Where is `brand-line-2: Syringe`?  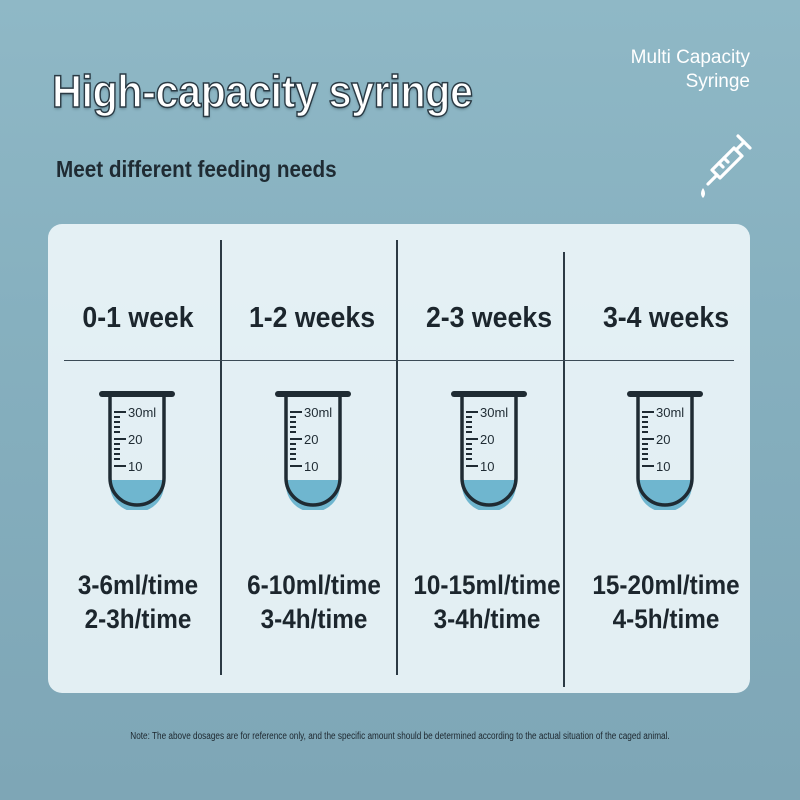
brand-line-2: Syringe is located at coordinates (717, 81).